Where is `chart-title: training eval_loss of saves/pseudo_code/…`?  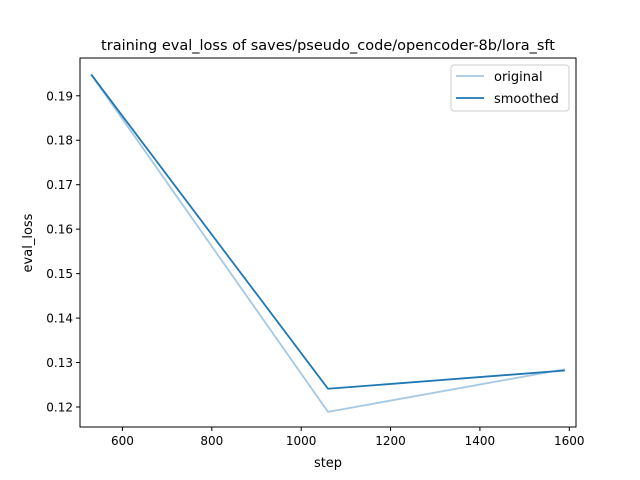 chart-title: training eval_loss of saves/pseudo_code/… is located at coordinates (328, 46).